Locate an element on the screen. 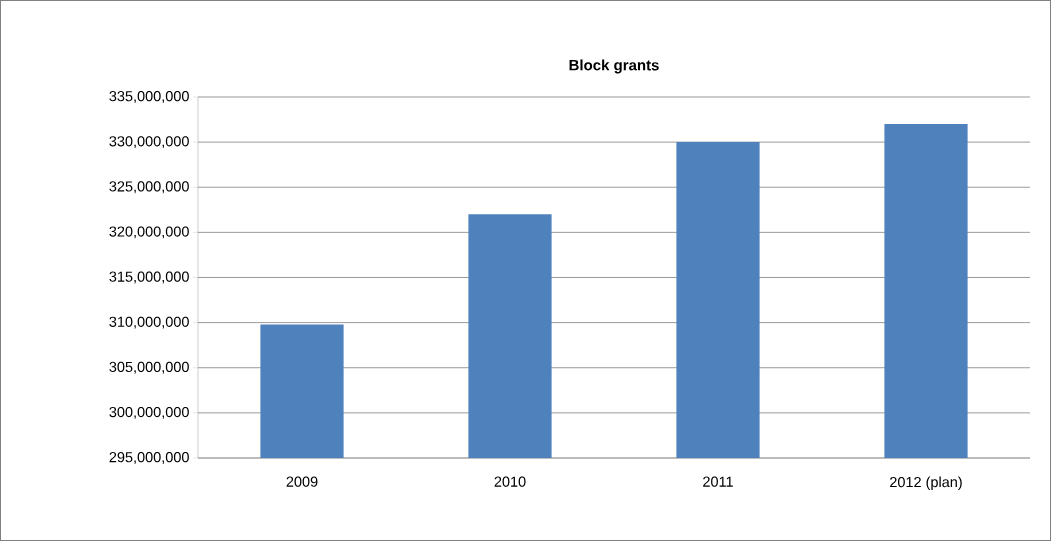 The height and width of the screenshot is (541, 1051). x-tick-label: 2010 is located at coordinates (510, 481).